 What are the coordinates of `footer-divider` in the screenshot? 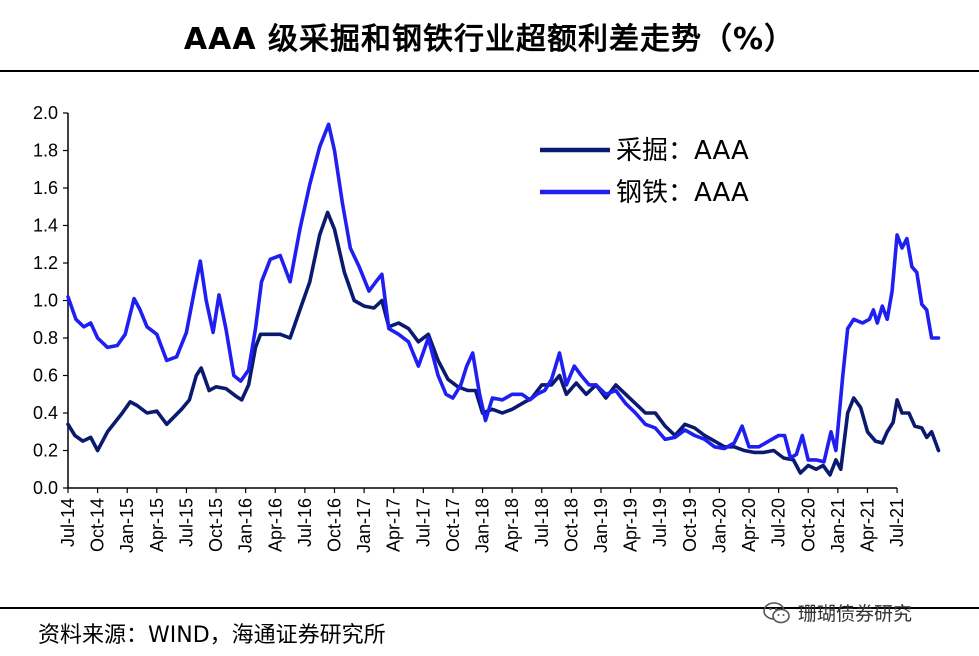 It's located at (489, 608).